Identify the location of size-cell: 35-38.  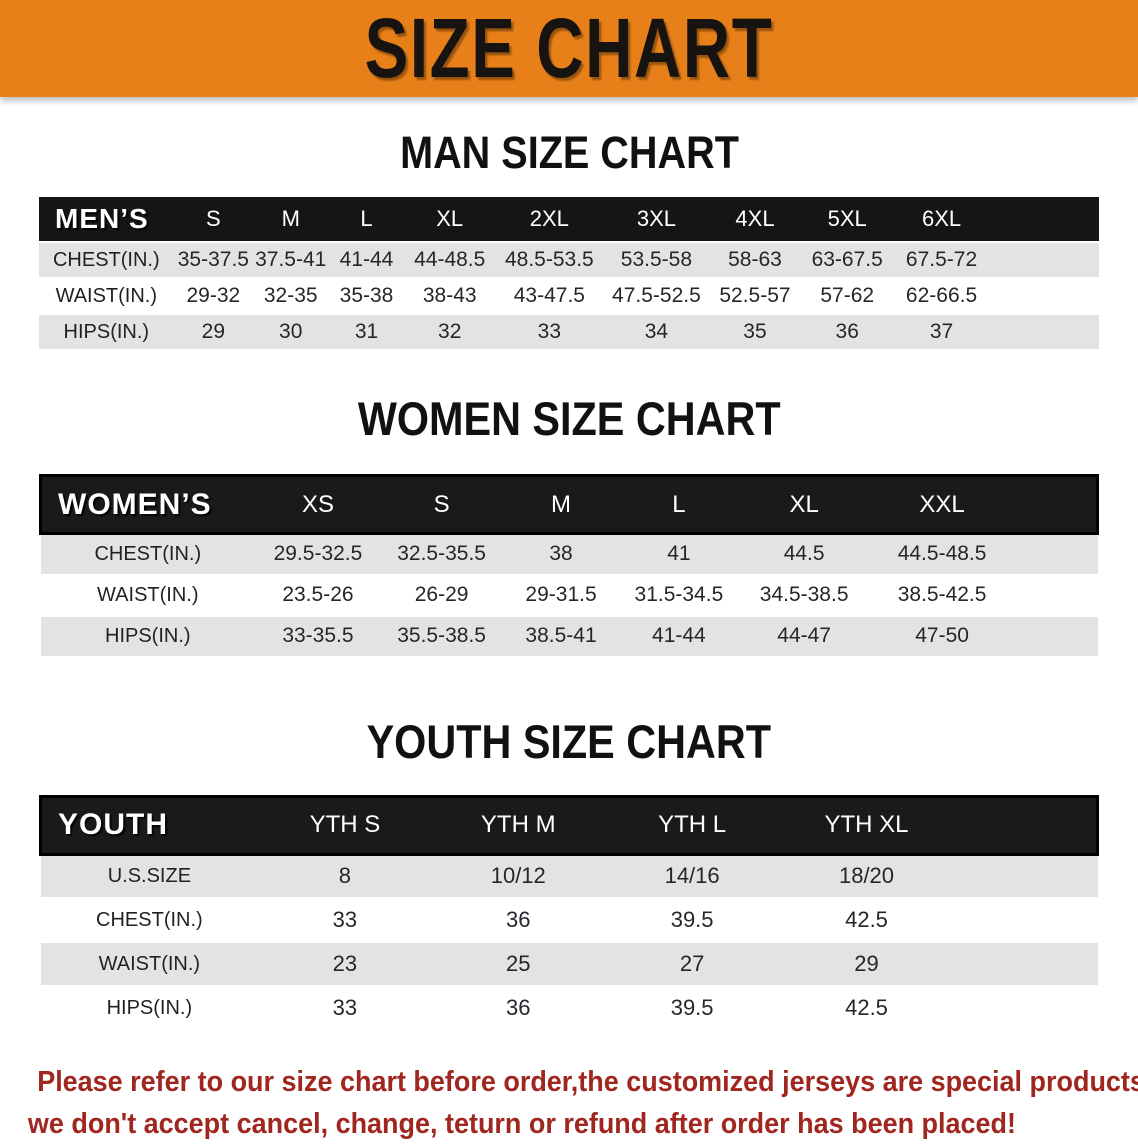
(366, 296).